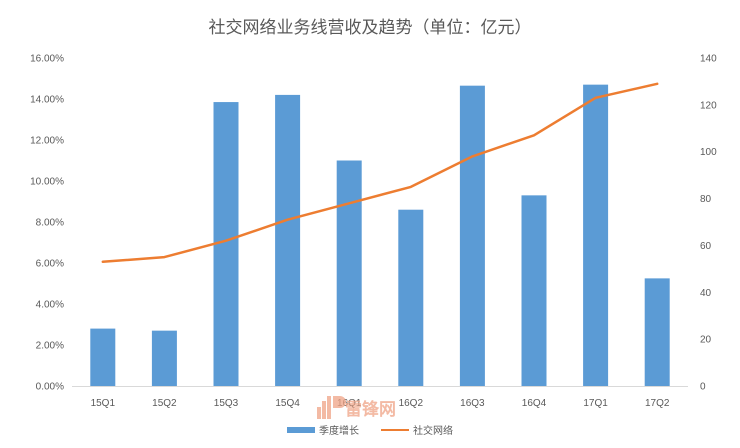  What do you see at coordinates (164, 358) in the screenshot?
I see `bar-15Q2` at bounding box center [164, 358].